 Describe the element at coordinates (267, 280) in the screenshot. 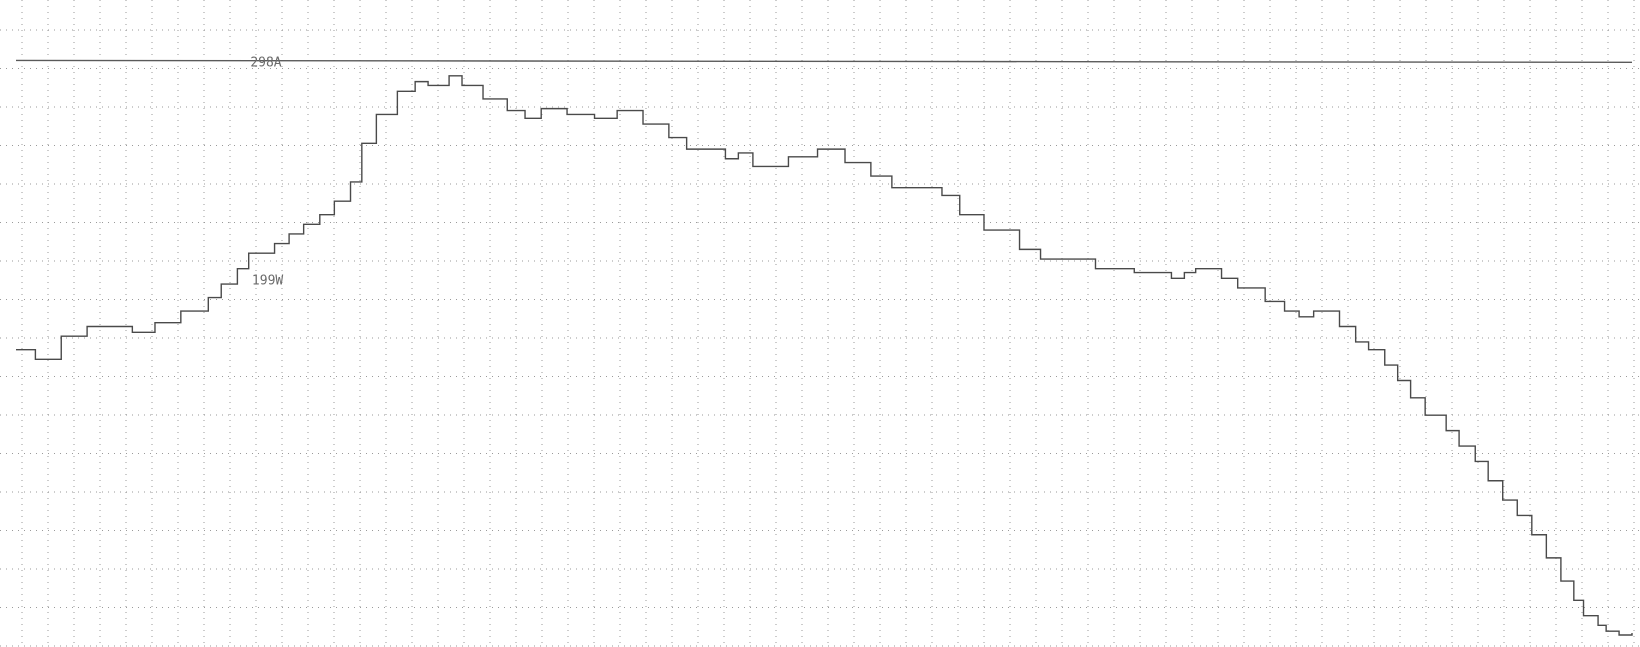

I see `annotation-label: 199W` at that location.